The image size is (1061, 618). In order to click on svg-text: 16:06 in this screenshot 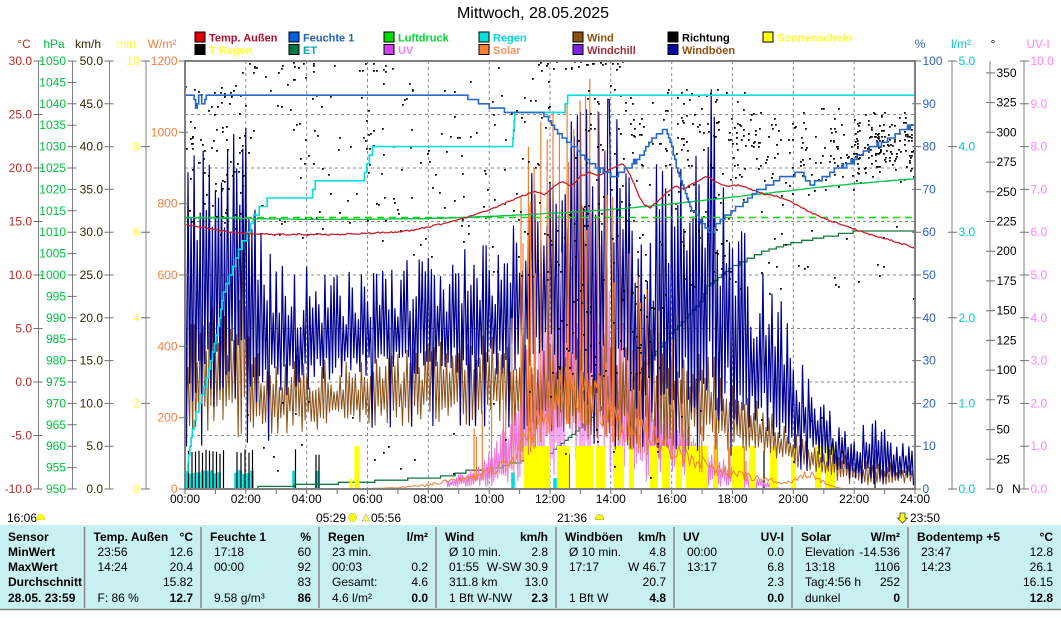, I will do `click(22, 518)`.